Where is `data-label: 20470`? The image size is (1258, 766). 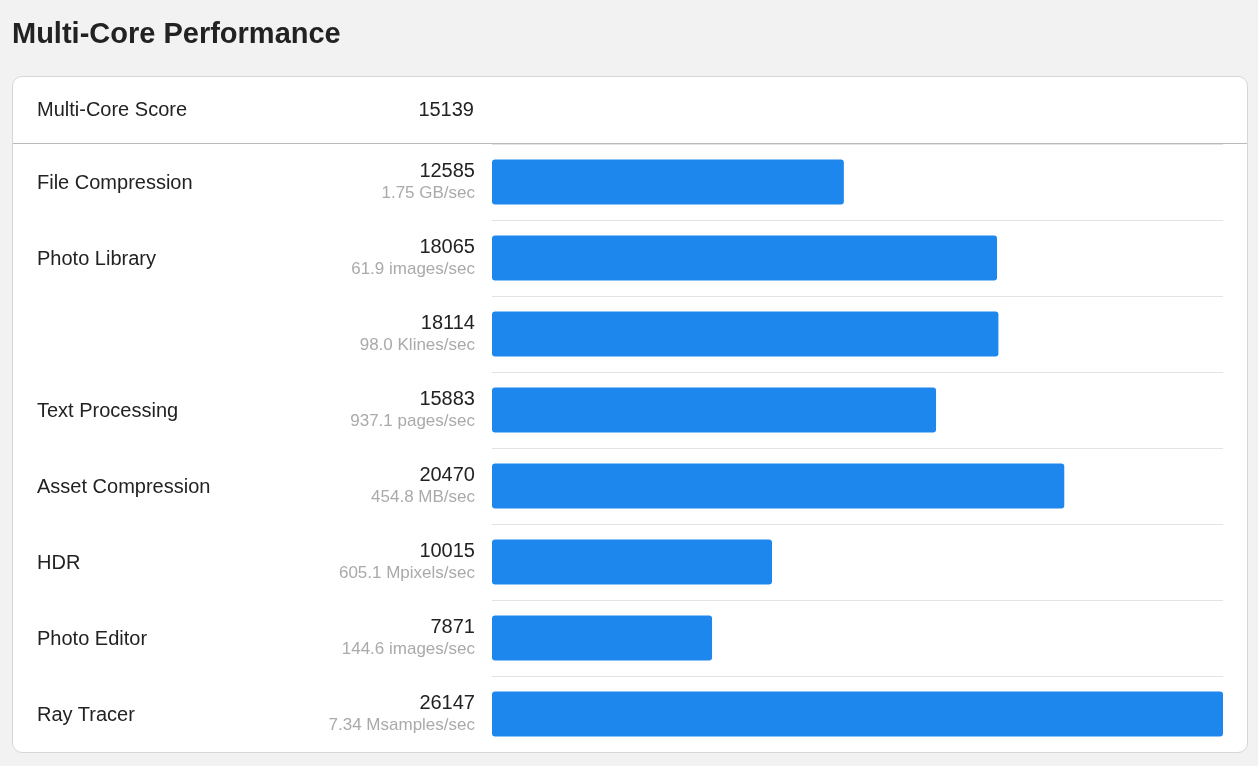 data-label: 20470 is located at coordinates (447, 474).